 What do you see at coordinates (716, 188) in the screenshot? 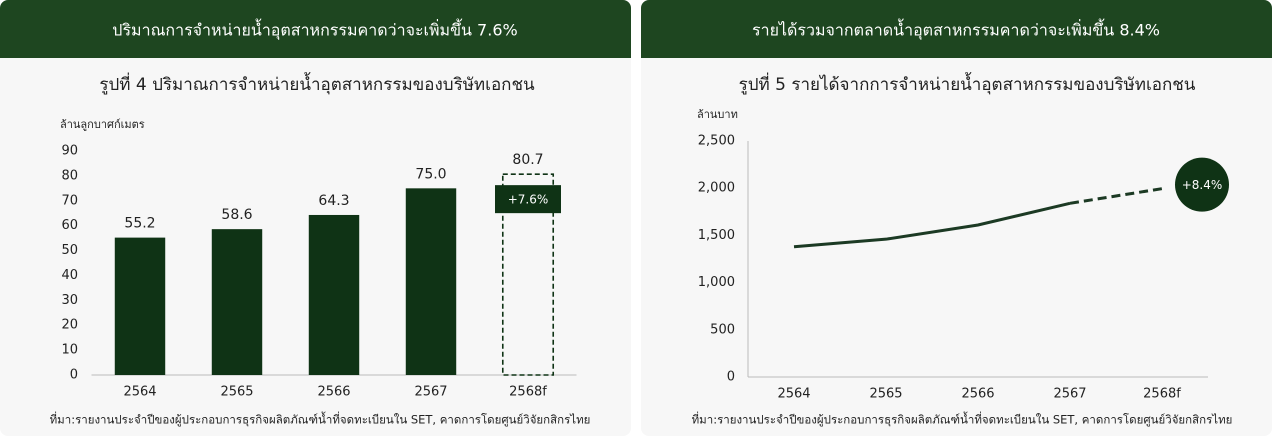
I see `y-tick-label: 2,000` at bounding box center [716, 188].